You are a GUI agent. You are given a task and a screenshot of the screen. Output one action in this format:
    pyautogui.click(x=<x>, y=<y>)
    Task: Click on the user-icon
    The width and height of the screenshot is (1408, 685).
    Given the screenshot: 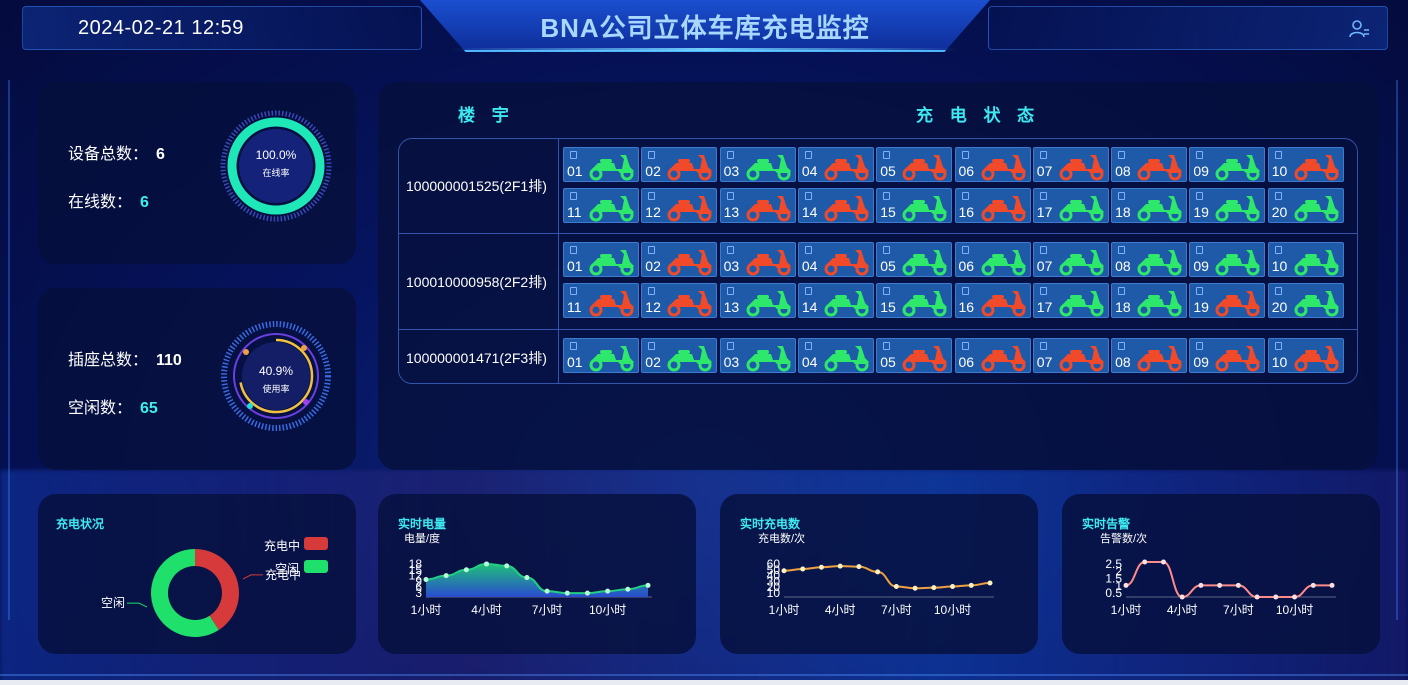 What is the action you would take?
    pyautogui.click(x=1359, y=29)
    